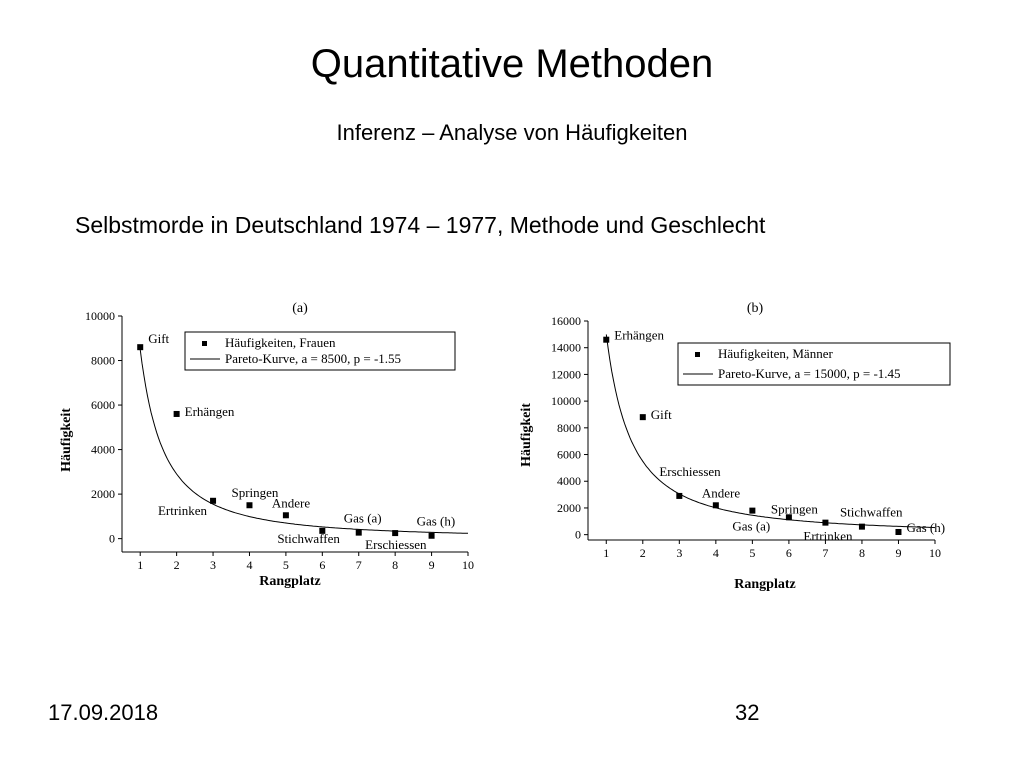 The width and height of the screenshot is (1024, 768). What do you see at coordinates (566, 374) in the screenshot?
I see `y-tick-label: 12000` at bounding box center [566, 374].